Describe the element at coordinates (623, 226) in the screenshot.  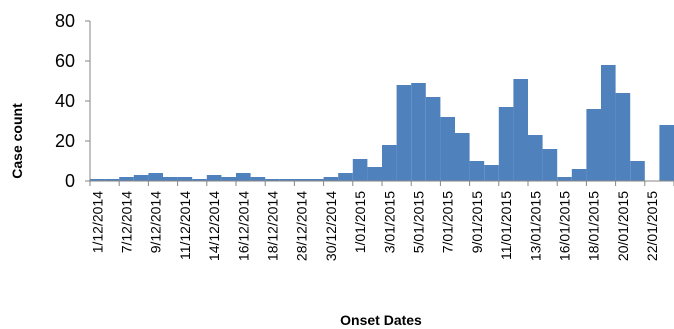
I see `x-tick-label: 20/01/2015` at that location.